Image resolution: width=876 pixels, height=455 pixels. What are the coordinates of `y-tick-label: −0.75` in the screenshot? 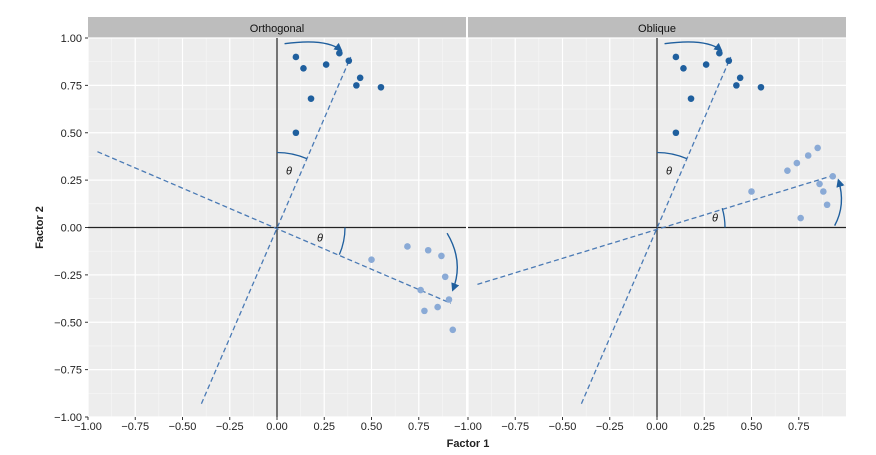 It's located at (68, 371).